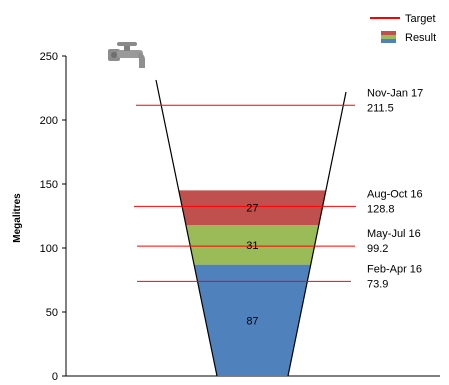 The width and height of the screenshot is (449, 385). What do you see at coordinates (403, 28) in the screenshot?
I see `legend: Target Result` at bounding box center [403, 28].